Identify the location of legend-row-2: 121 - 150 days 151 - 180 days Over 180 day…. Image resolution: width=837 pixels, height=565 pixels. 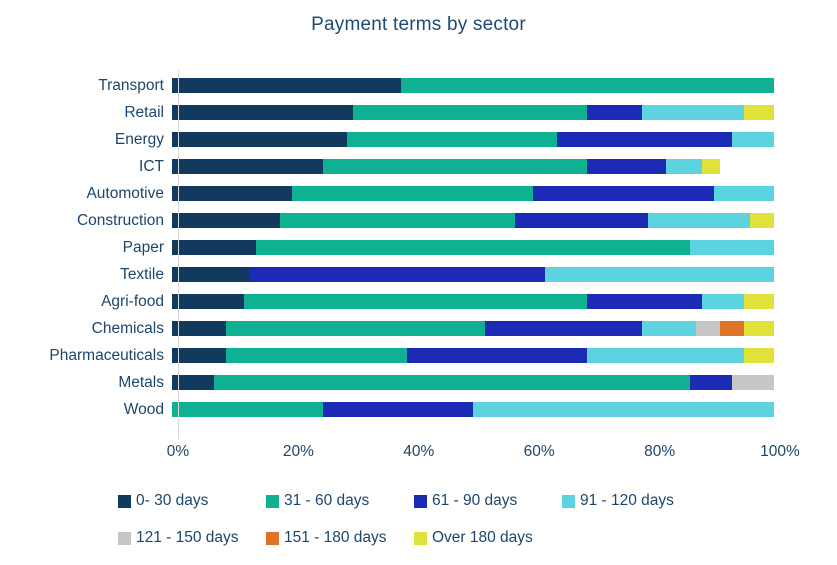
(340, 538).